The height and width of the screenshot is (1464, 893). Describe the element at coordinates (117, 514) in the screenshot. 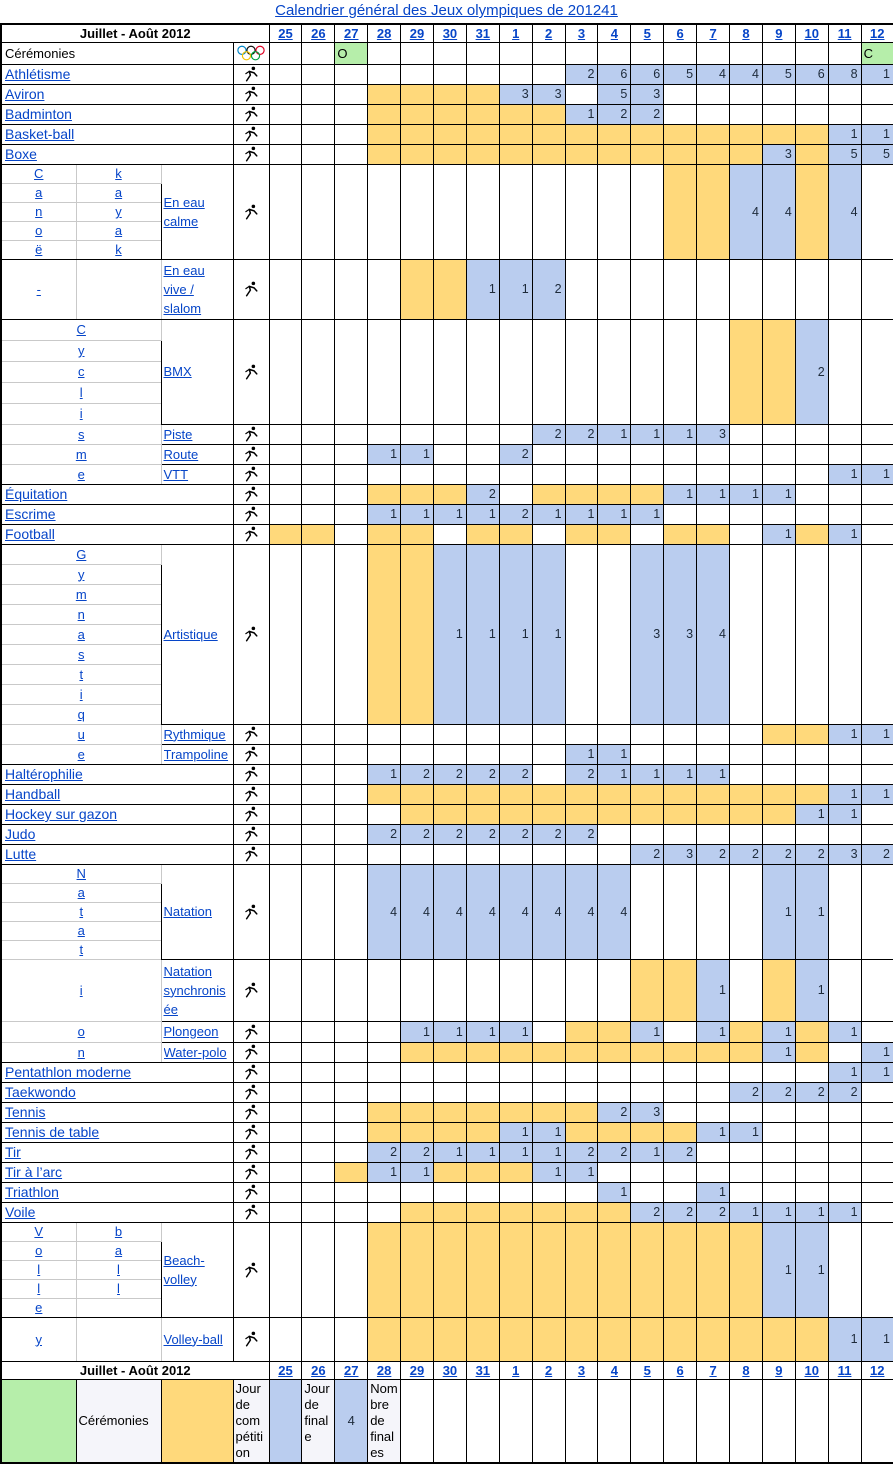

I see `escrime-label: Escrime` at that location.